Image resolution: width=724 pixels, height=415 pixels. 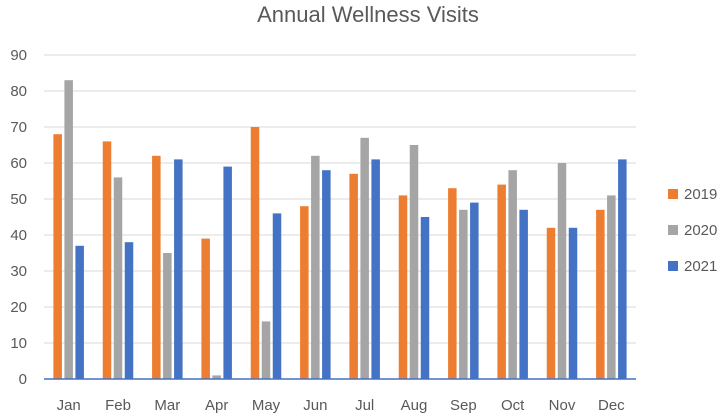 What do you see at coordinates (573, 303) in the screenshot?
I see `bar-2021-nov` at bounding box center [573, 303].